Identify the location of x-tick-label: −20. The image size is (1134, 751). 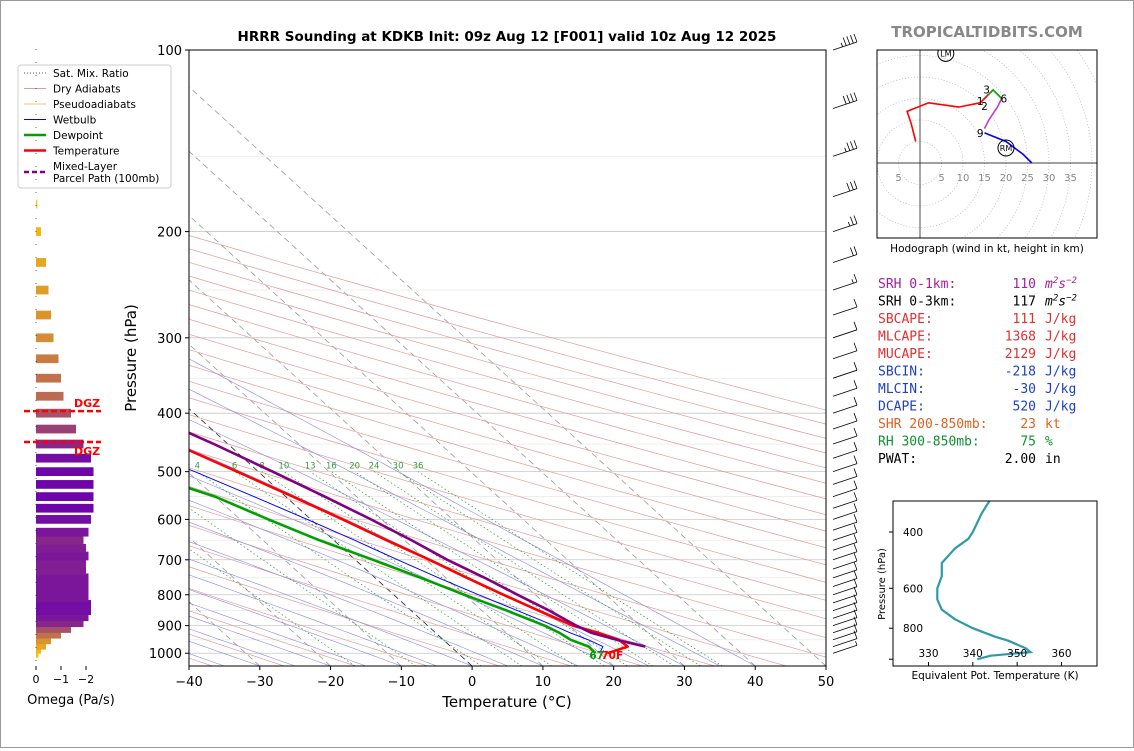
(330, 682).